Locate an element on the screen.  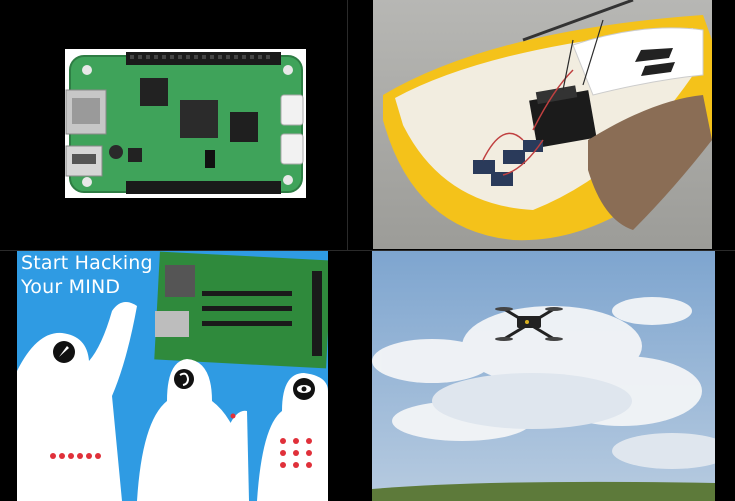
vertical-divider is located at coordinates (347, 125).